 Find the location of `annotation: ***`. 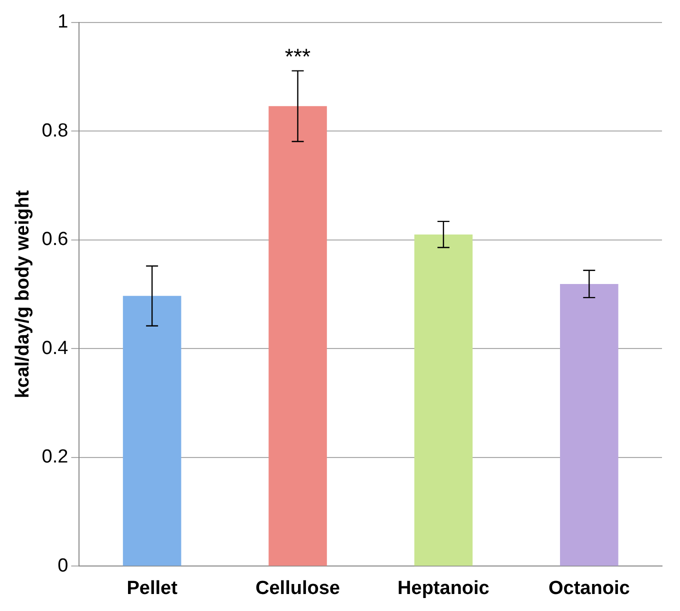

annotation: *** is located at coordinates (298, 56).